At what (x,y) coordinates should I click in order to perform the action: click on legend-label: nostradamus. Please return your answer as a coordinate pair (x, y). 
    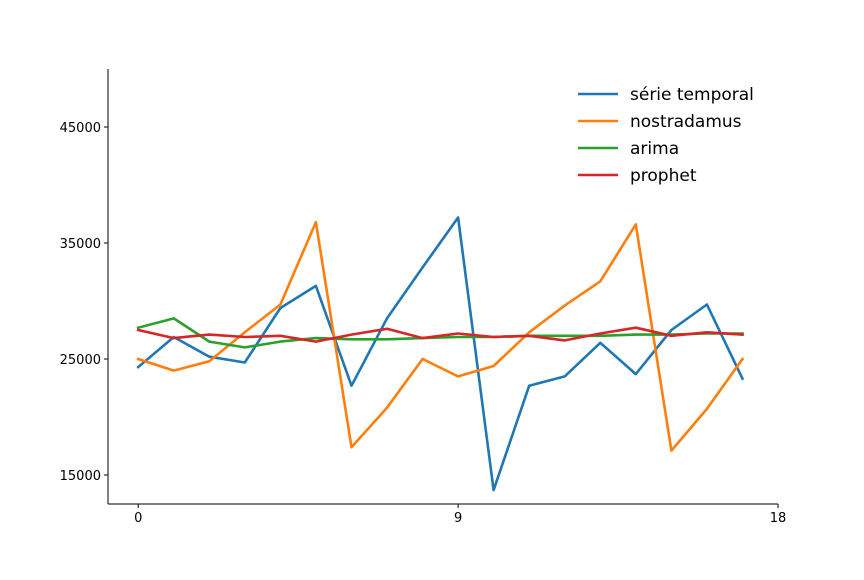
    Looking at the image, I should click on (686, 122).